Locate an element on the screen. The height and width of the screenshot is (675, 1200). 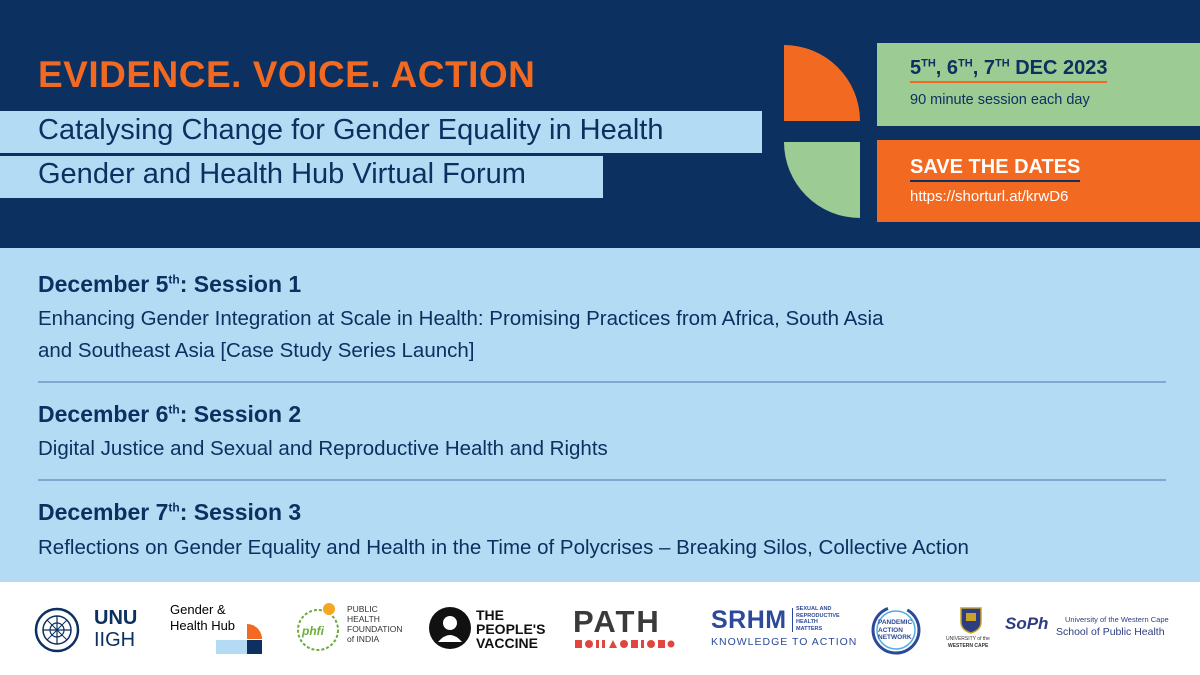
peoples-vaccine-logo: THE PEOPLE'S VACCINE is located at coordinates (488, 630).